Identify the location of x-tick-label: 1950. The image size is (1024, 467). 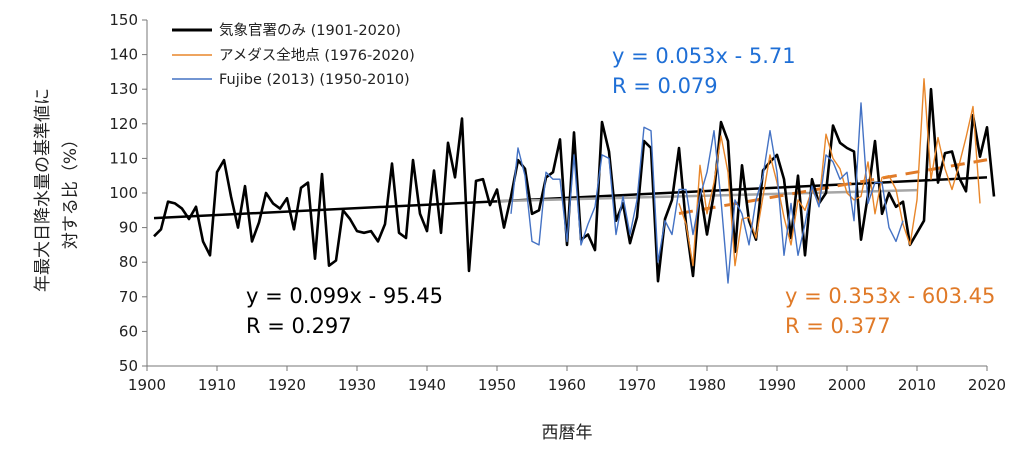
(497, 385).